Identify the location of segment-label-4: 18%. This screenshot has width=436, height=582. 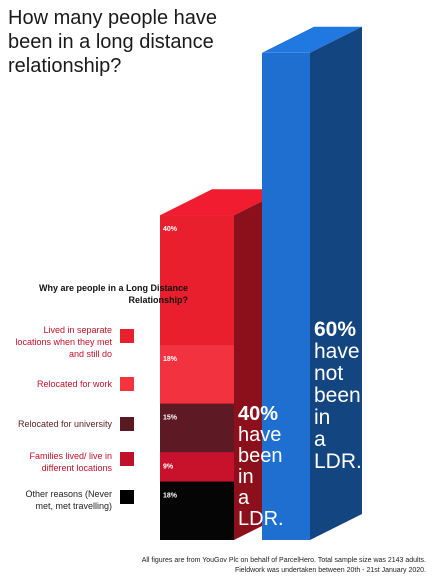
(170, 496).